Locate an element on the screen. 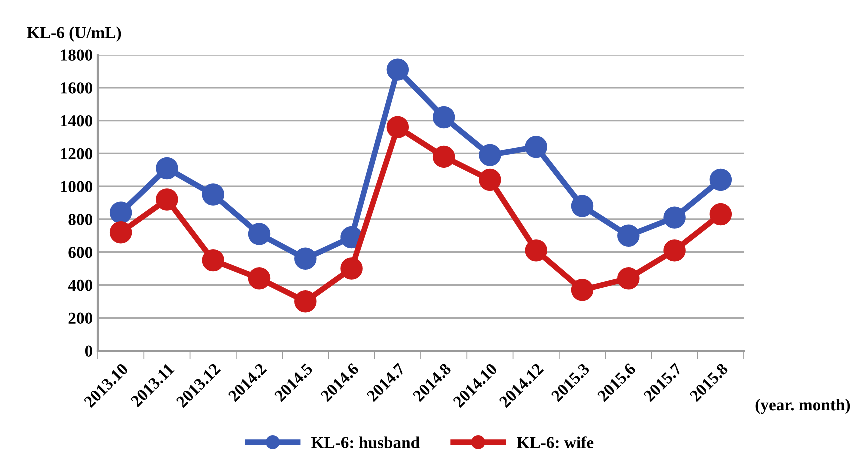  y-tick-label: 1800 is located at coordinates (77, 55).